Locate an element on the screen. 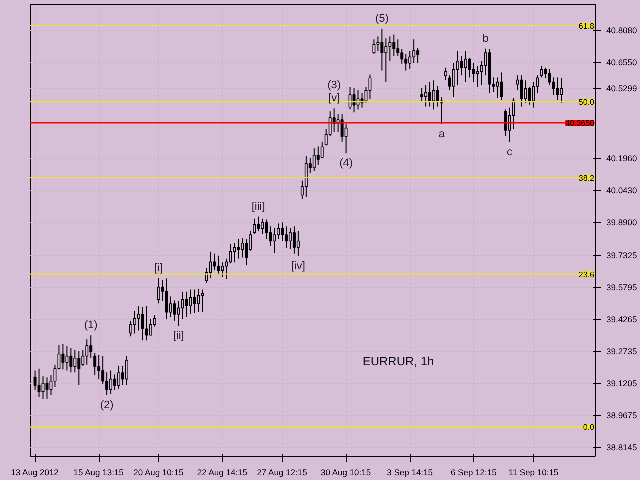 The image size is (640, 480). y-tick-label: 40.6550 is located at coordinates (622, 62).